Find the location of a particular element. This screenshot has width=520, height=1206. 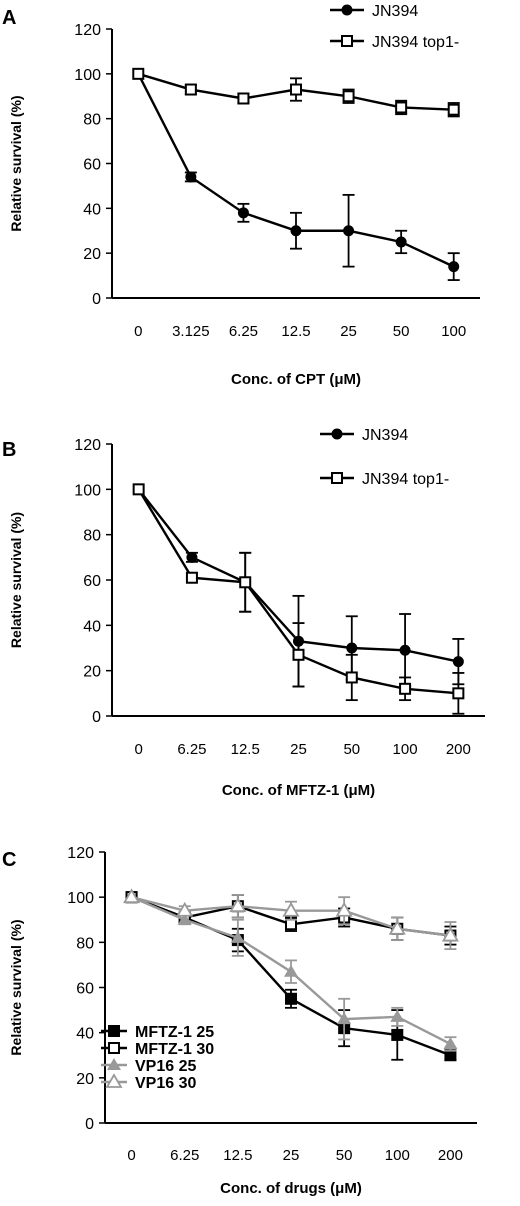

y-tick-label: 0 is located at coordinates (89, 1124).